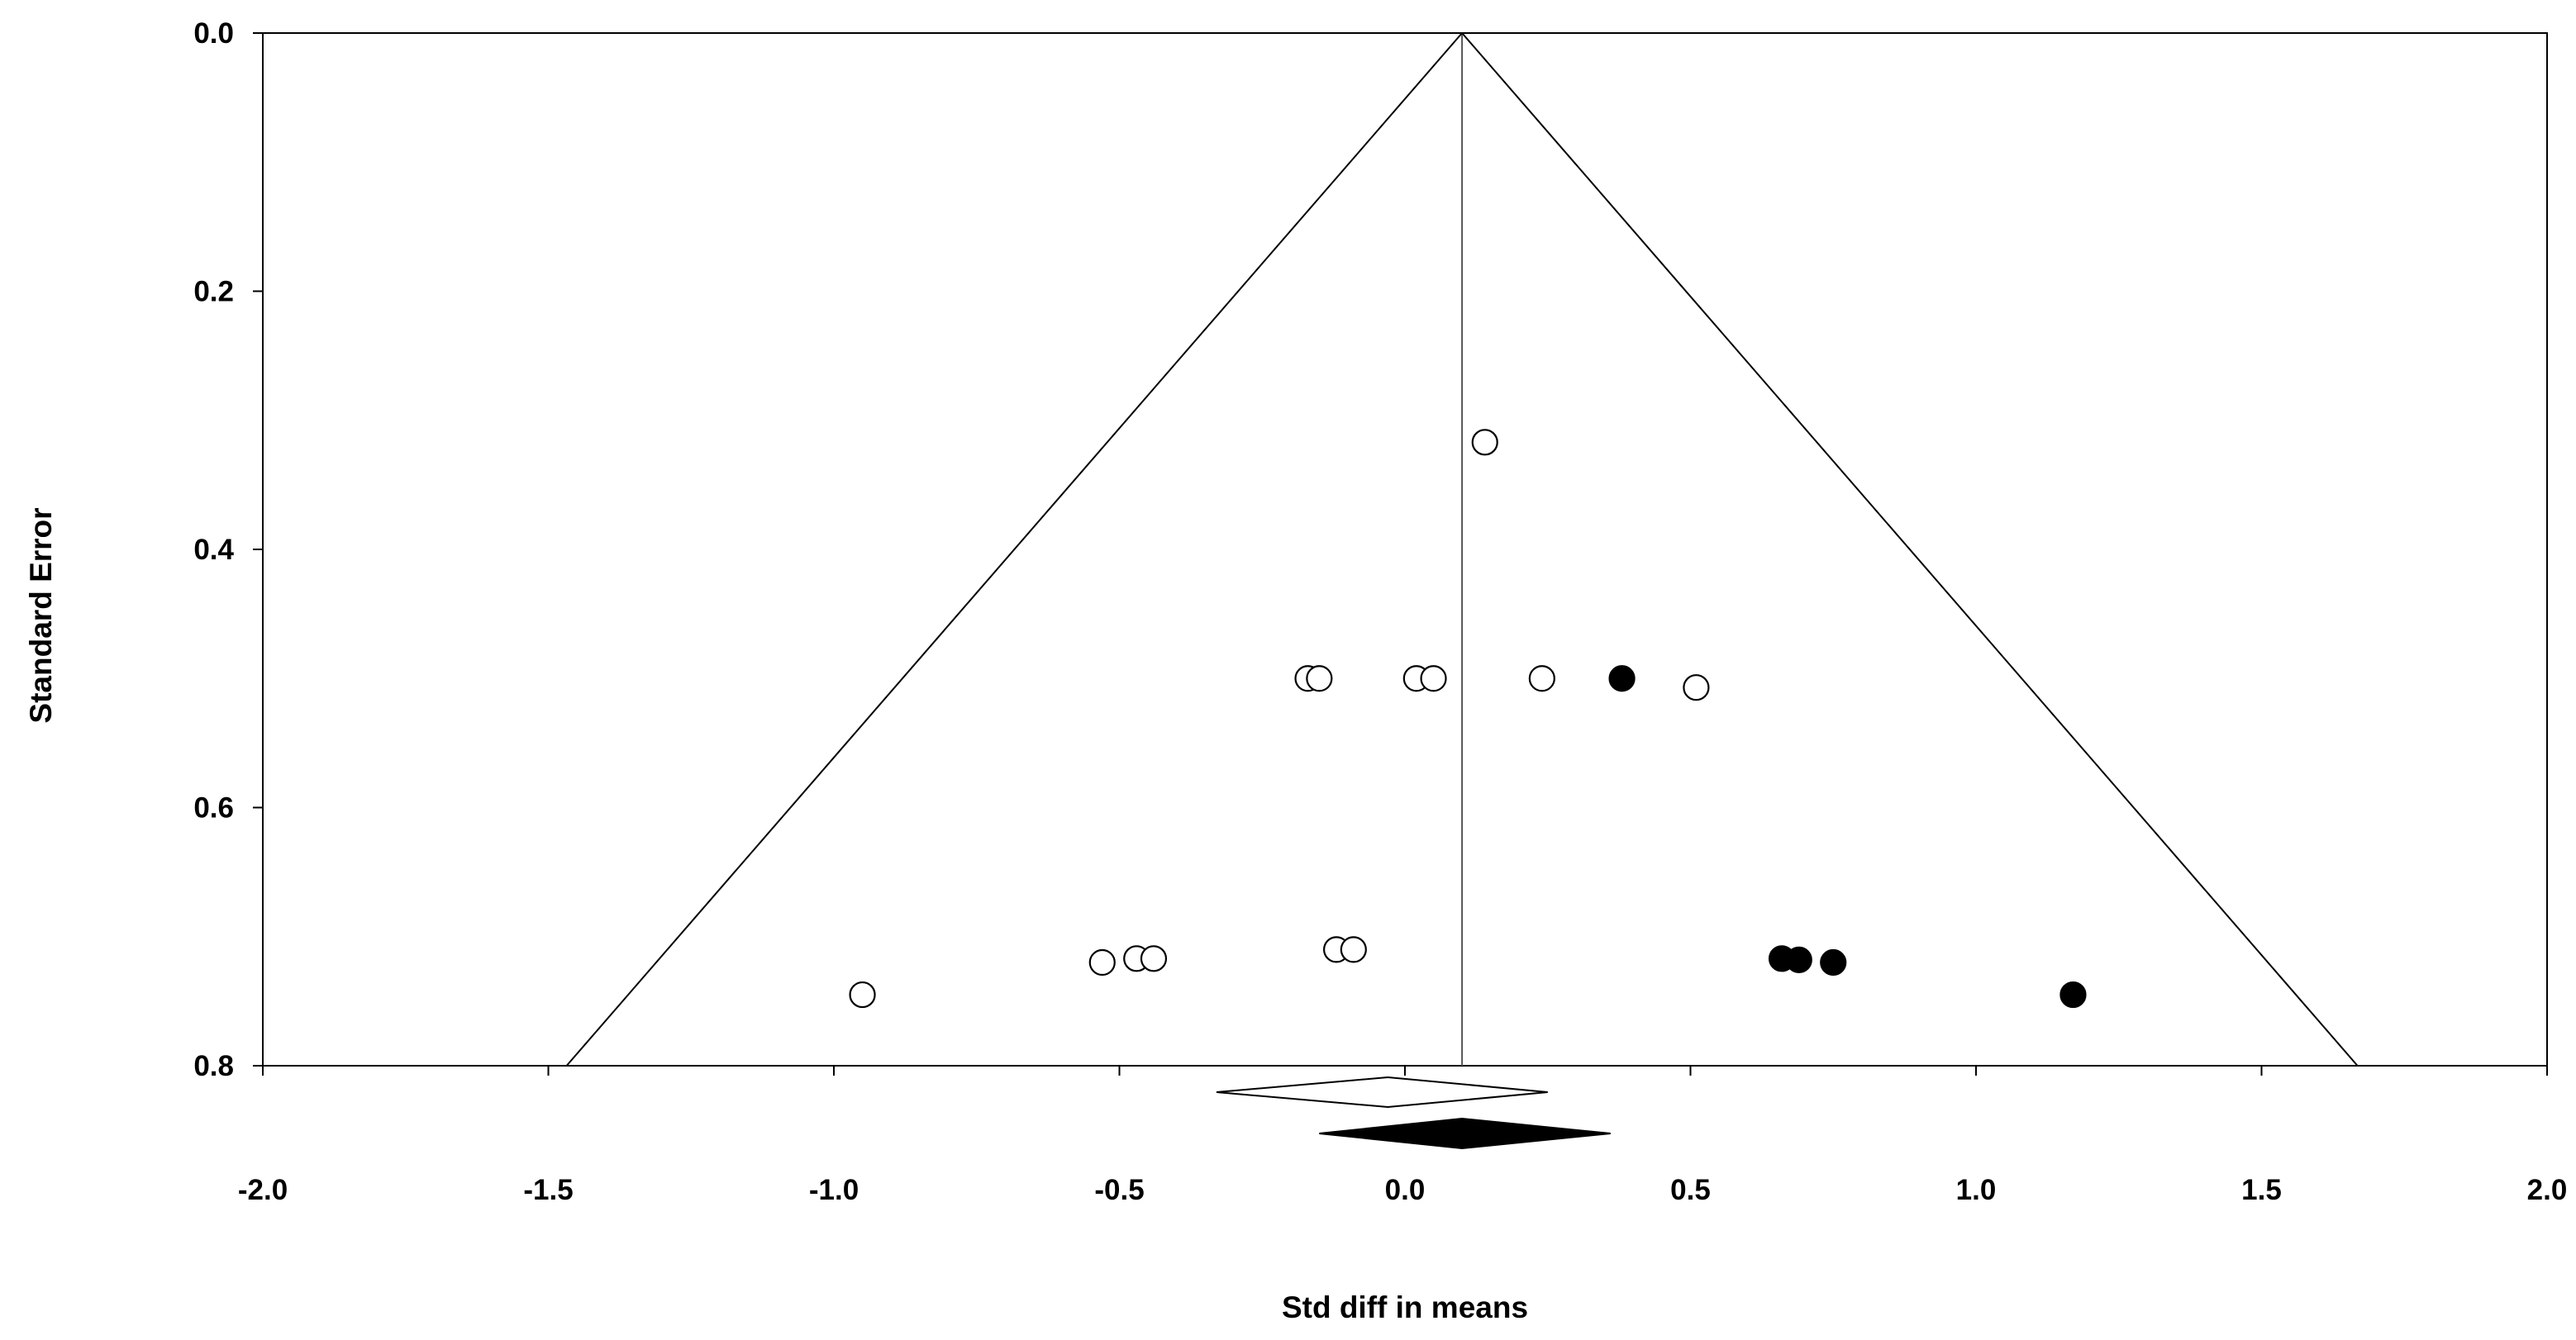 The height and width of the screenshot is (1340, 2576). I want to click on y-tick-label: 0.4, so click(214, 550).